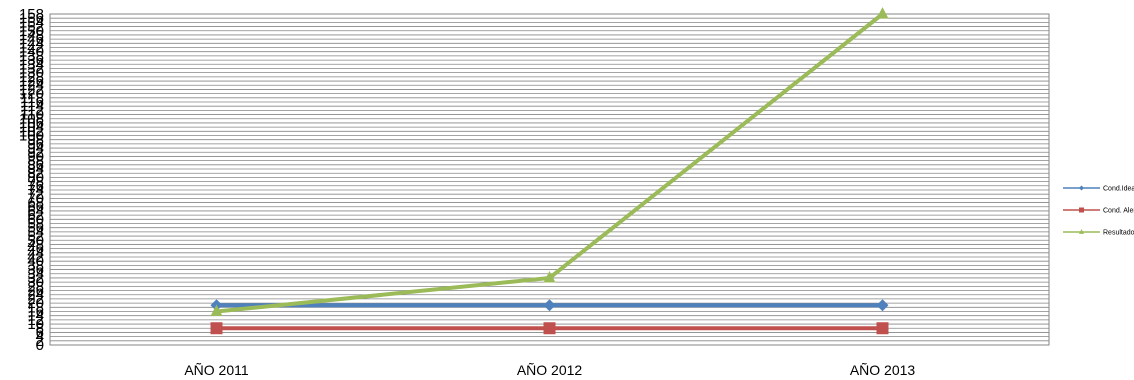 Image resolution: width=1134 pixels, height=380 pixels. Describe the element at coordinates (31, 85) in the screenshot. I see `y-tick-label: 124` at that location.